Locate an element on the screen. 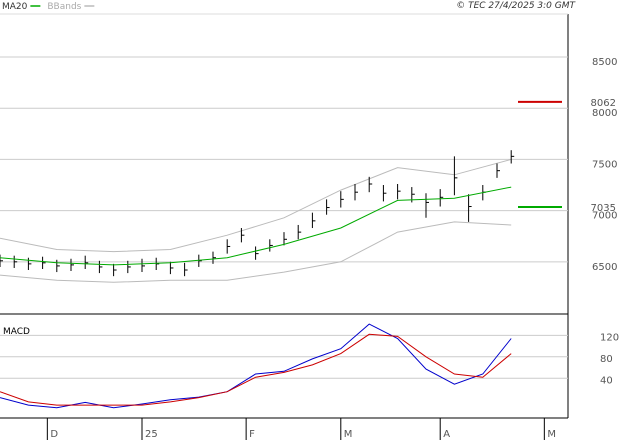 This screenshot has width=627, height=440. macd-line is located at coordinates (256, 369).